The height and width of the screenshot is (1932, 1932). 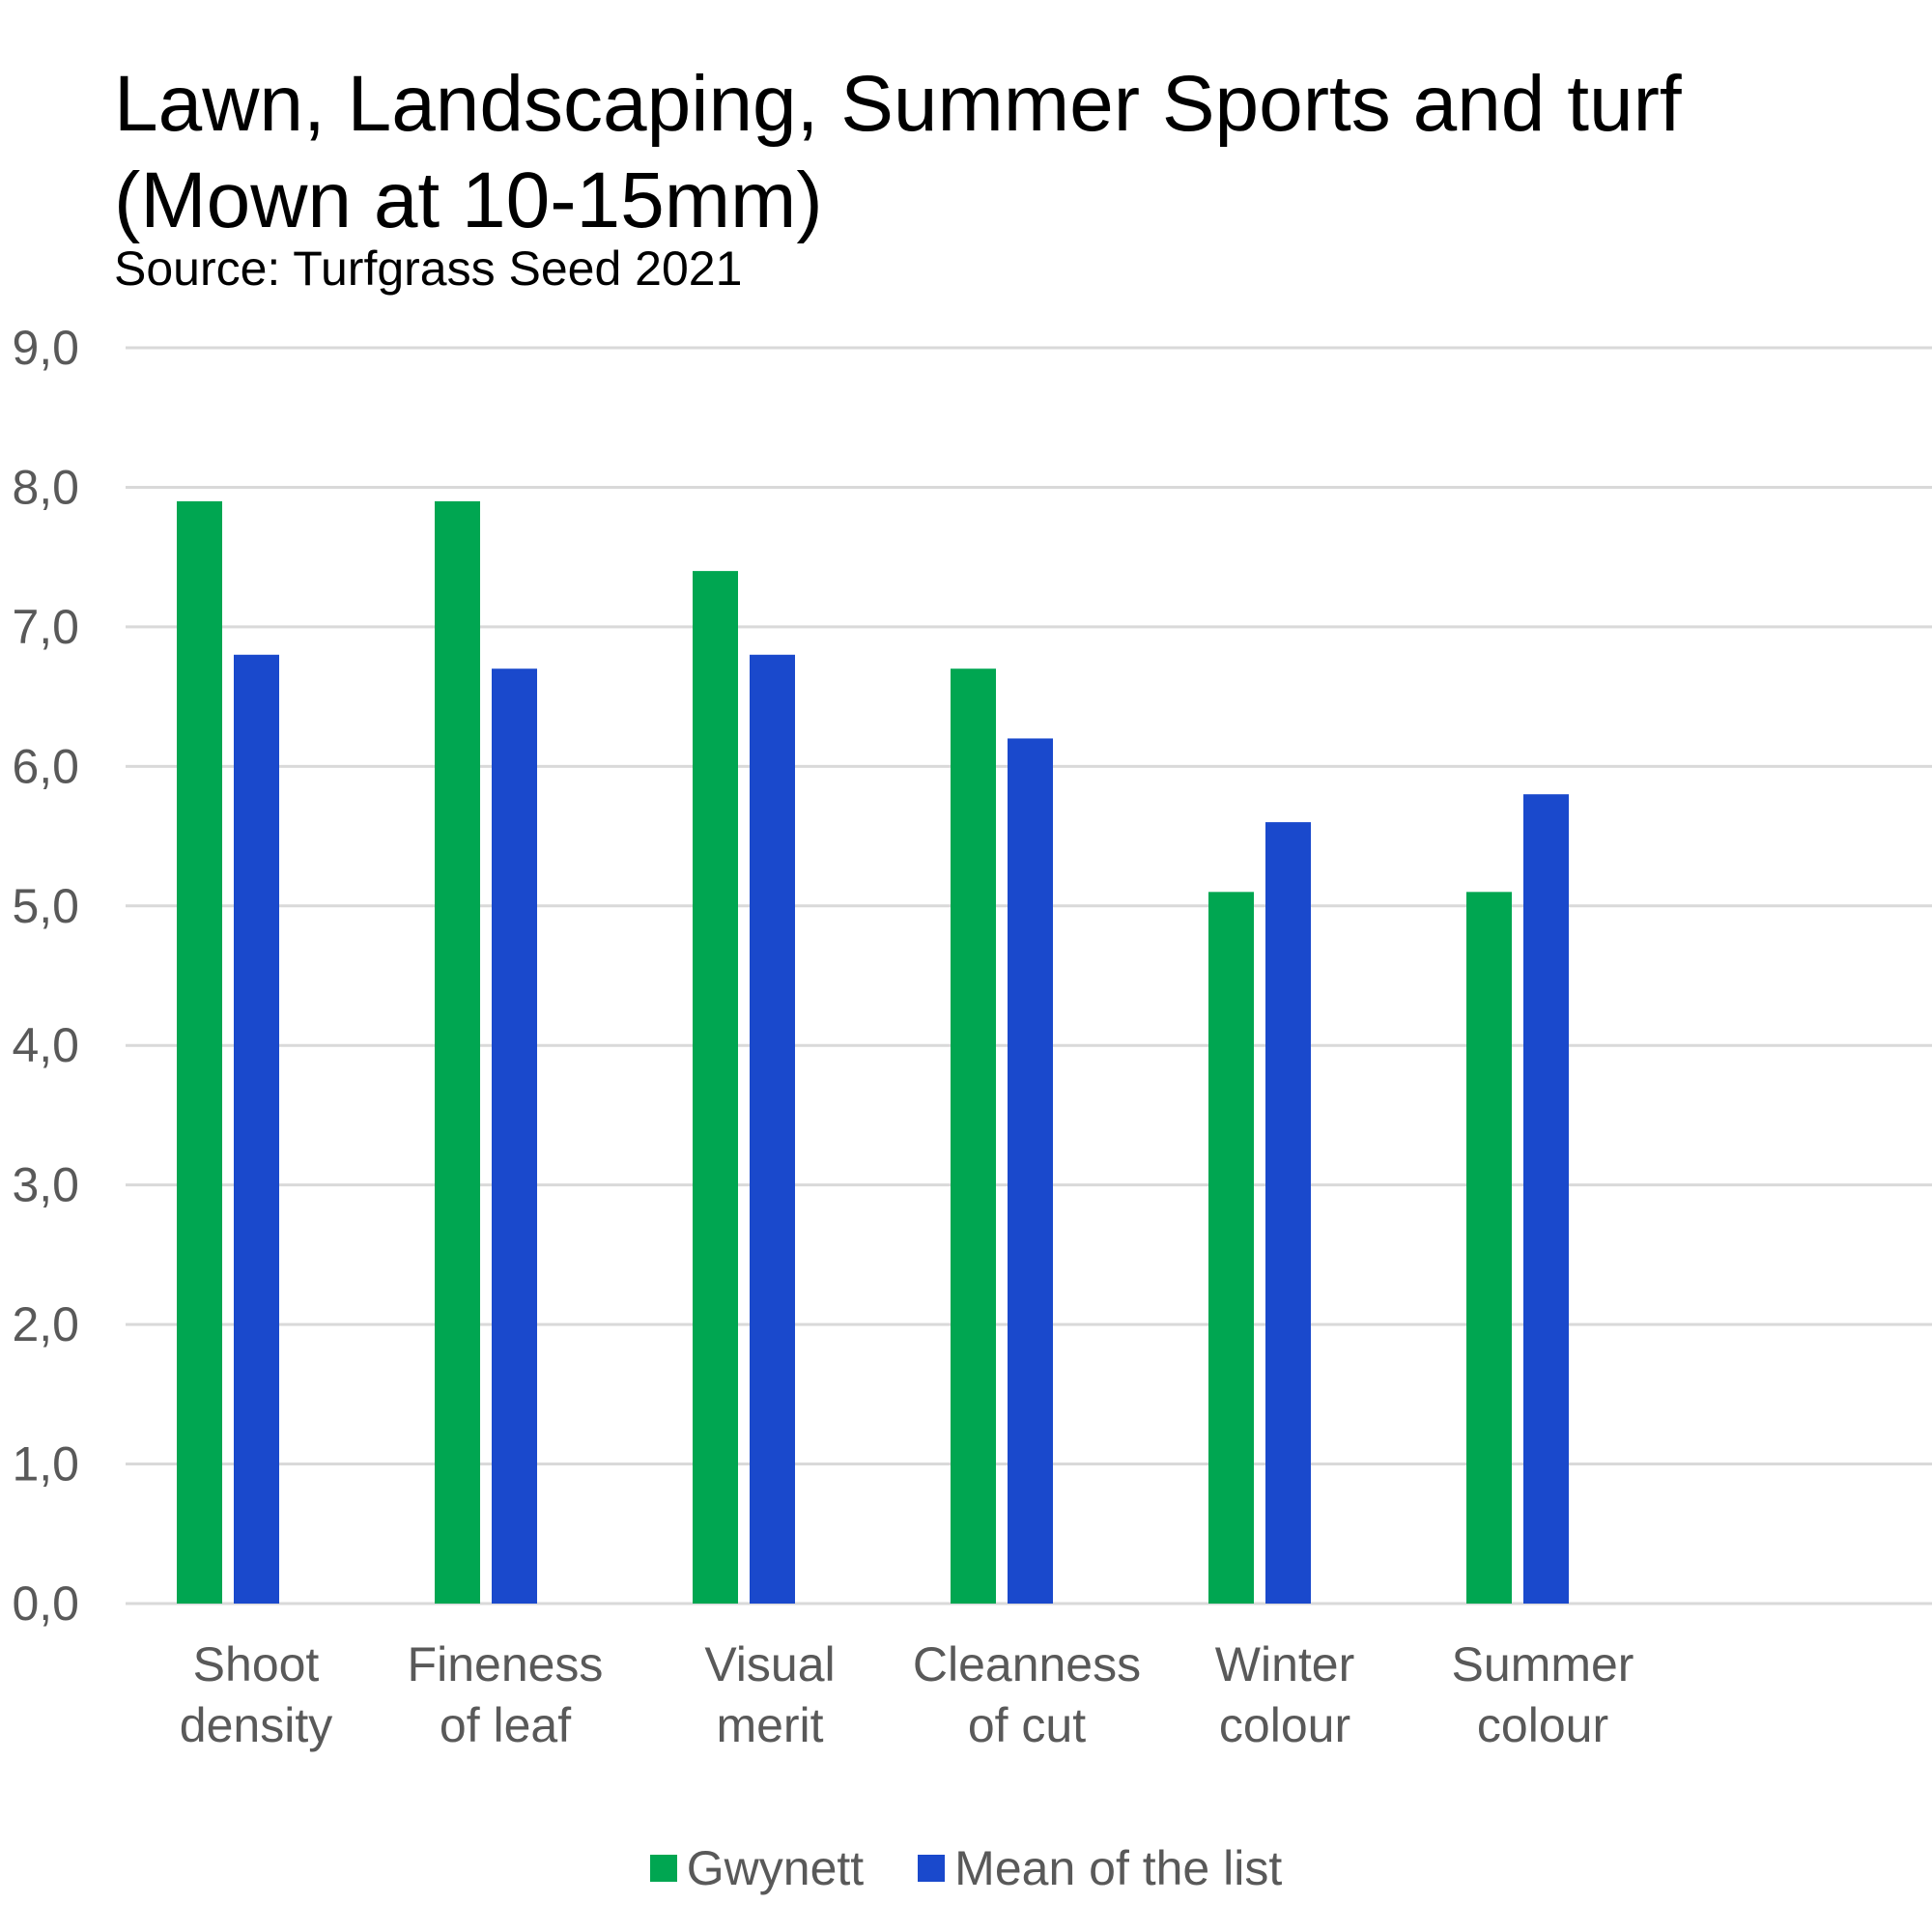 What do you see at coordinates (45, 906) in the screenshot?
I see `y-tick-label: 5,0` at bounding box center [45, 906].